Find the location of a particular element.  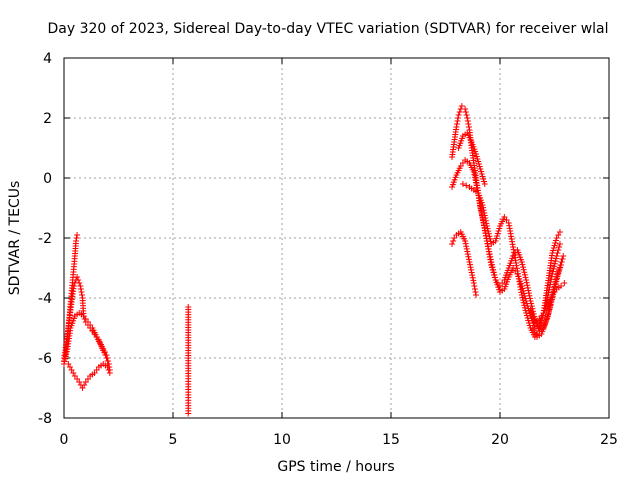

y-tick-label: -6 is located at coordinates (45, 359).